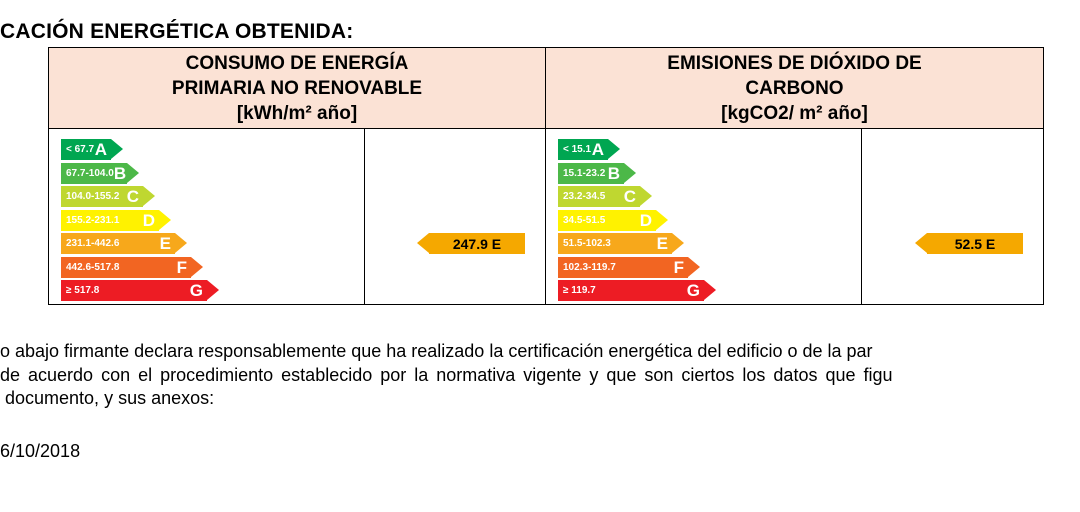 The width and height of the screenshot is (1080, 512). Describe the element at coordinates (794, 63) in the screenshot. I see `emisiones-title-line1: EMISIONES DE DIÓXIDO DE` at that location.